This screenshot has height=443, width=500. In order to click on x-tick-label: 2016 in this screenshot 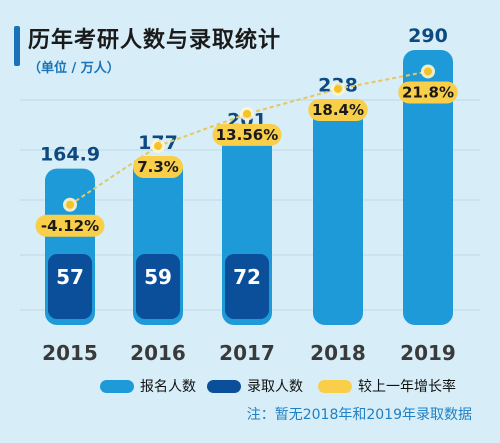, I will do `click(158, 353)`.